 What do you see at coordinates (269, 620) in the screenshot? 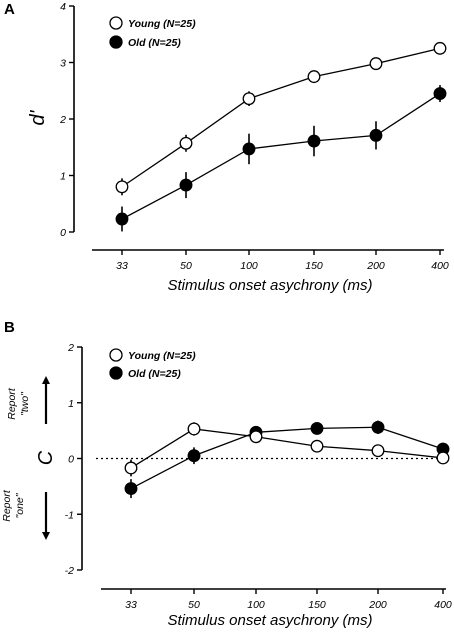
I see `panel-b-x-axis-label: Stimulus onset asychrony (ms)` at bounding box center [269, 620].